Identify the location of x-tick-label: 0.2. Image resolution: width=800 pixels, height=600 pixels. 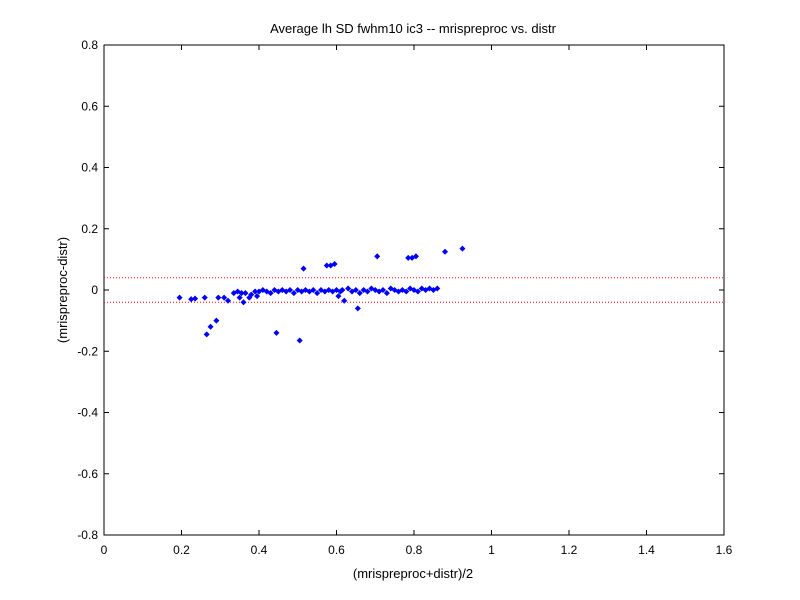
(181, 550).